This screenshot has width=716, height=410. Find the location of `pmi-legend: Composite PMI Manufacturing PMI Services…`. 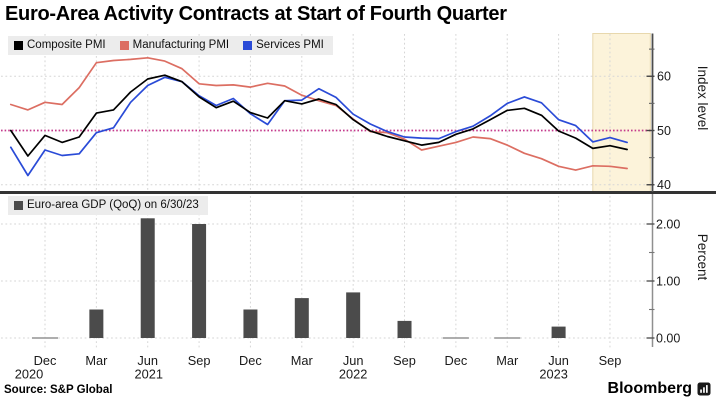

pmi-legend: Composite PMI Manufacturing PMI Services… is located at coordinates (170, 45).